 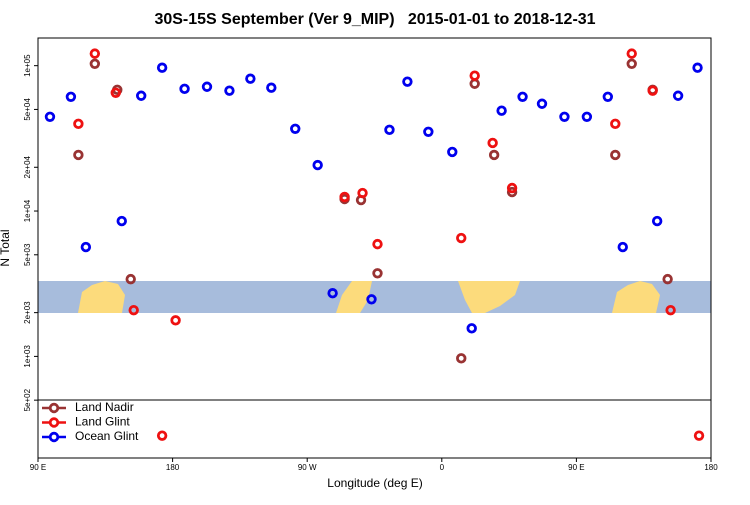 What do you see at coordinates (104, 407) in the screenshot?
I see `legend-label: Land Nadir` at bounding box center [104, 407].